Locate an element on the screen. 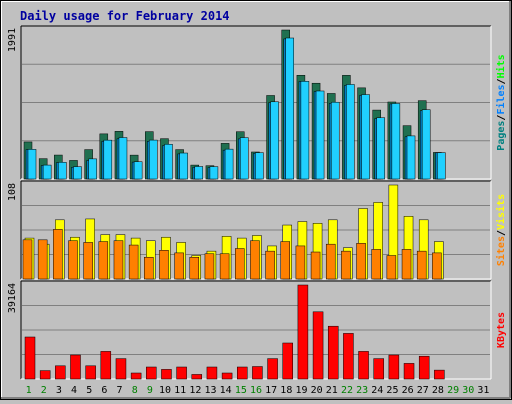  legend: KBytes is located at coordinates (501, 330).